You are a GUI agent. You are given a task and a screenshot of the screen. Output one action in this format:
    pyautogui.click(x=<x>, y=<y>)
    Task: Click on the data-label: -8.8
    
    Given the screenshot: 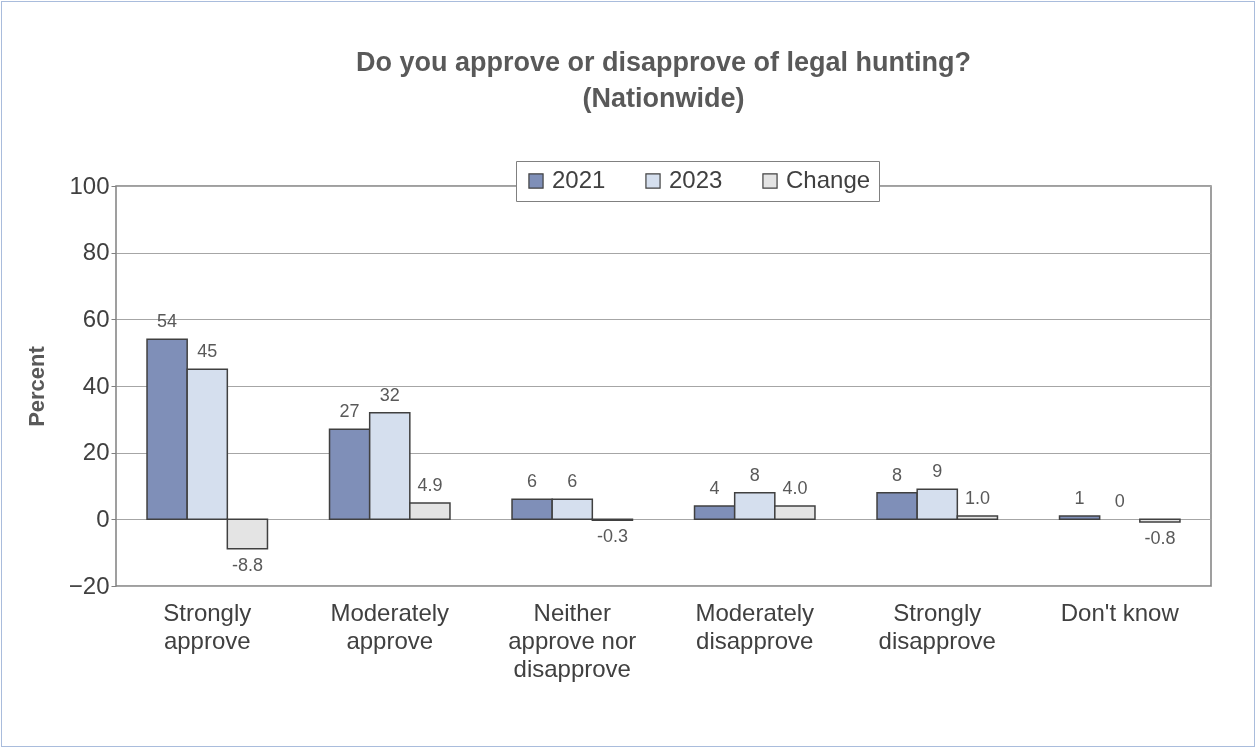 What is the action you would take?
    pyautogui.click(x=247, y=564)
    